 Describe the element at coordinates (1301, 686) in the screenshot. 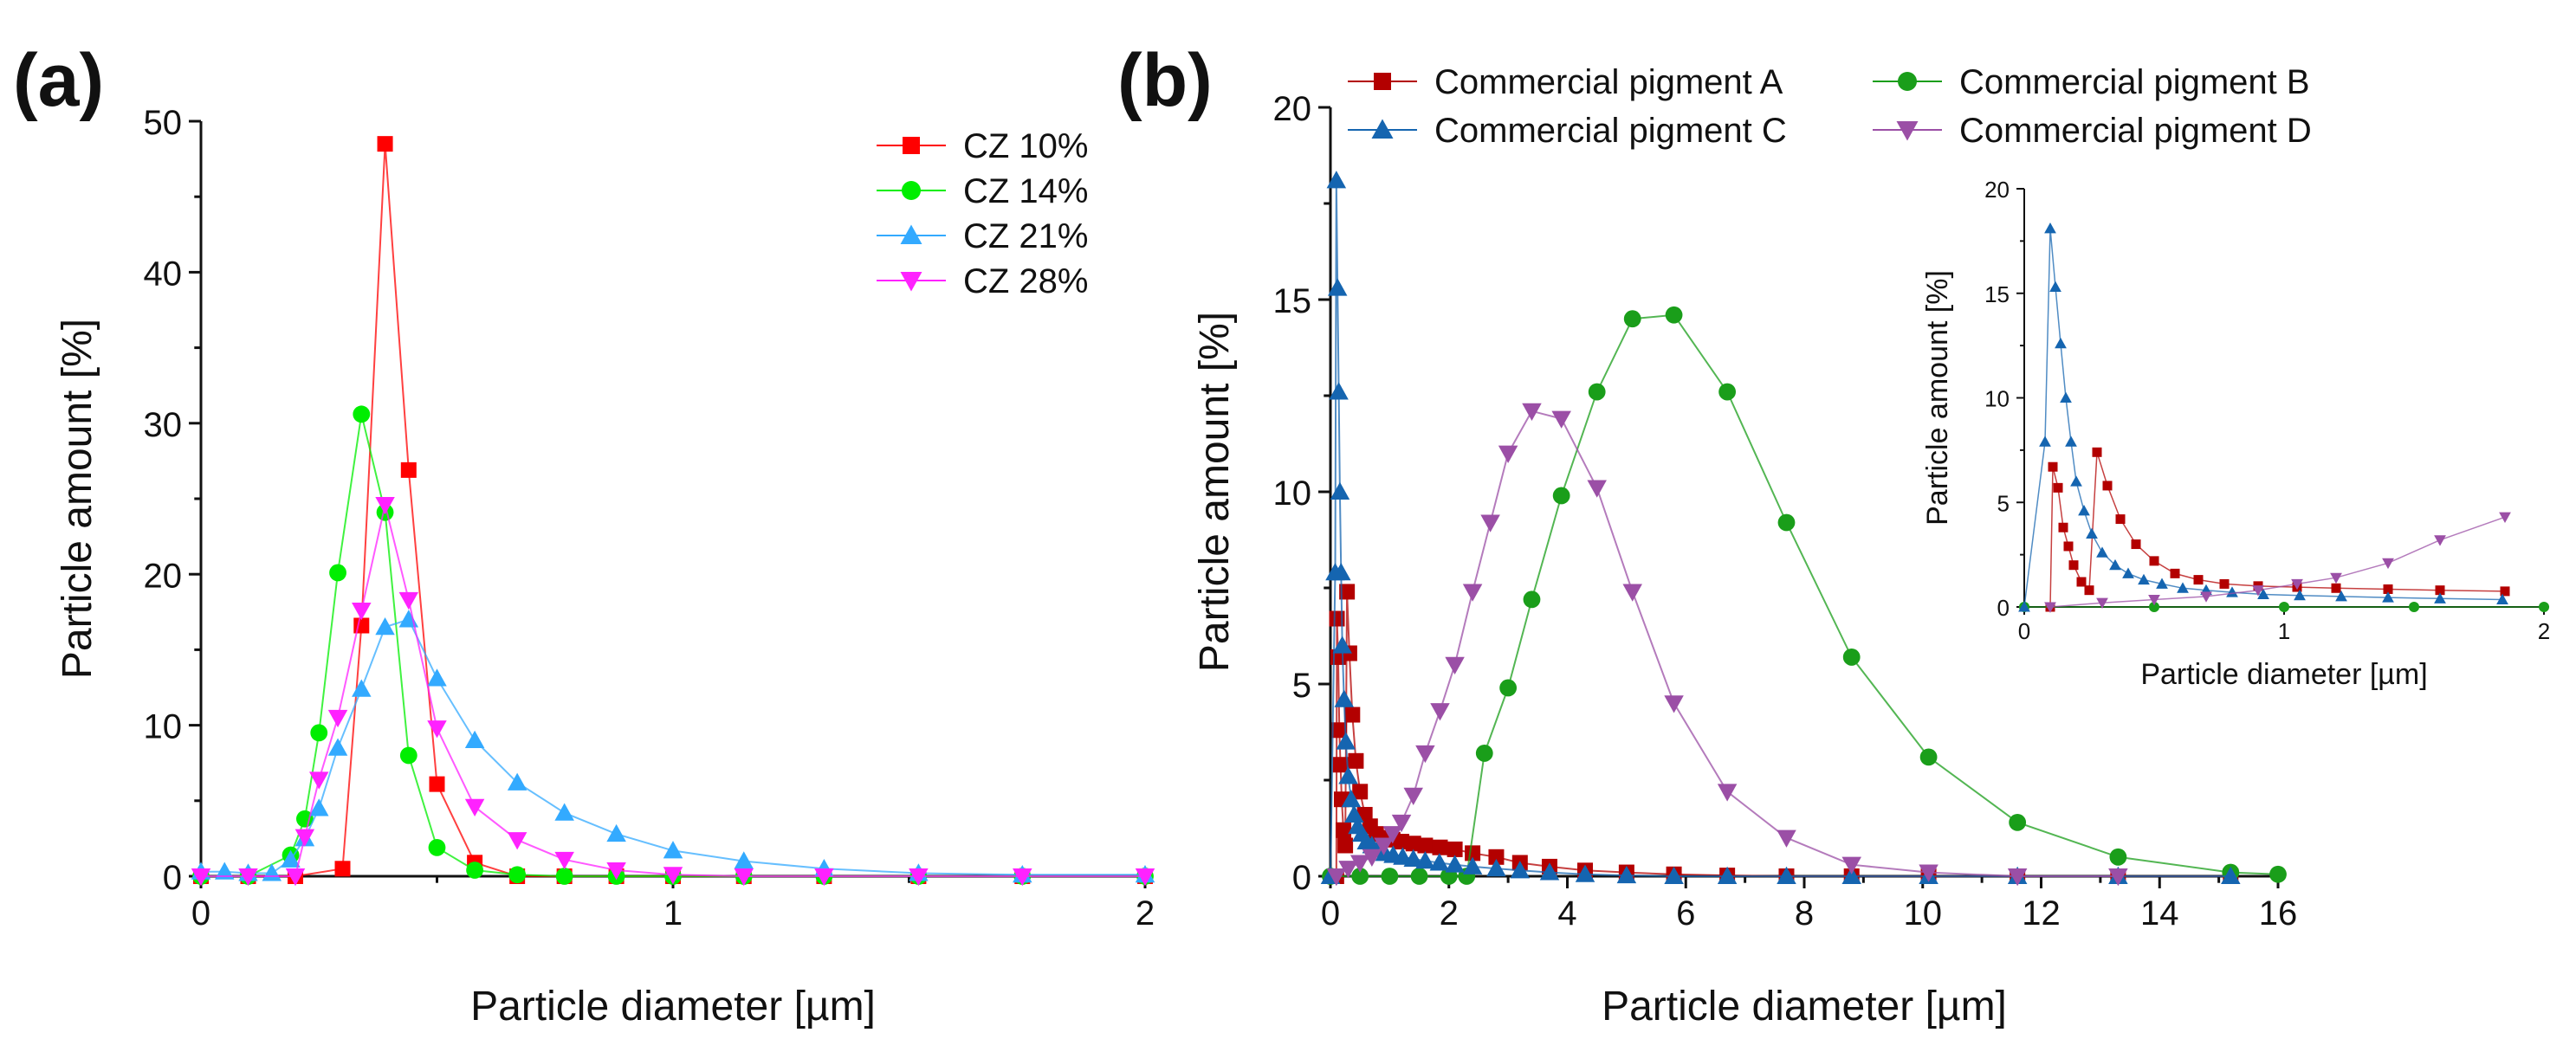

I see `panel-b-y-tick-label: 5` at that location.